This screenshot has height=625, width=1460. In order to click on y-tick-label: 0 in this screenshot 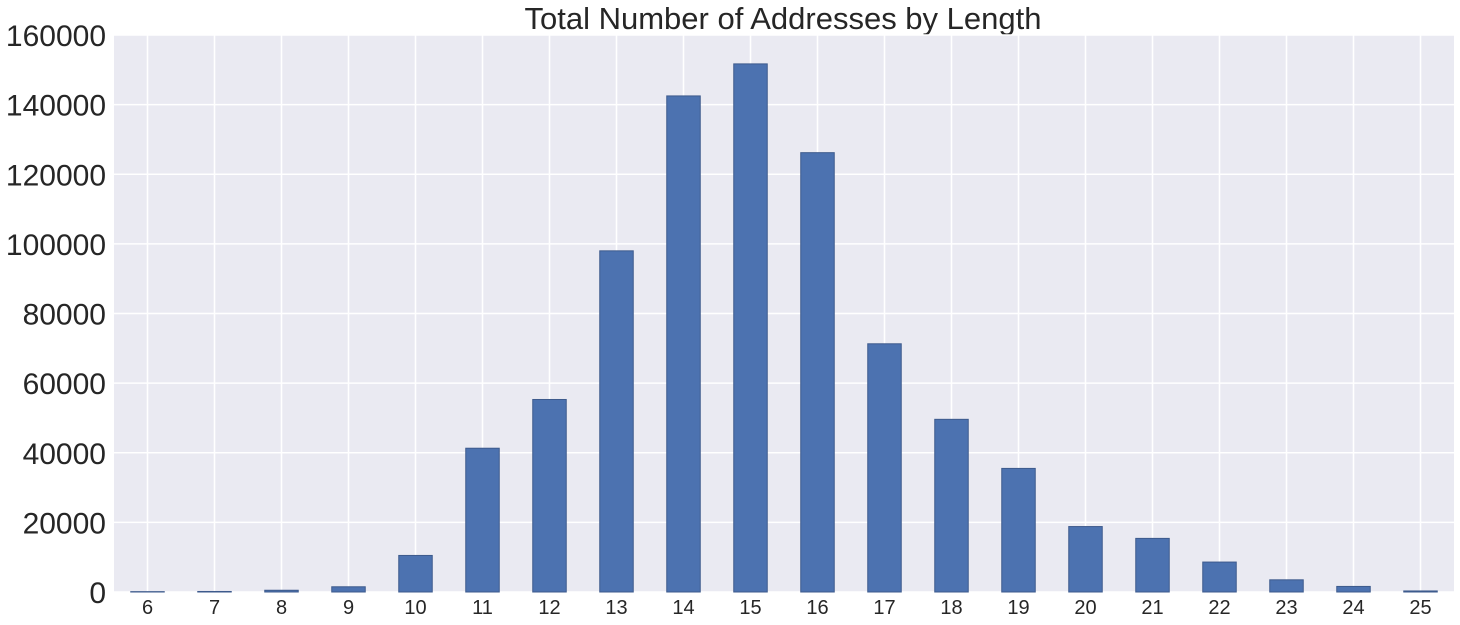, I will do `click(97, 593)`.